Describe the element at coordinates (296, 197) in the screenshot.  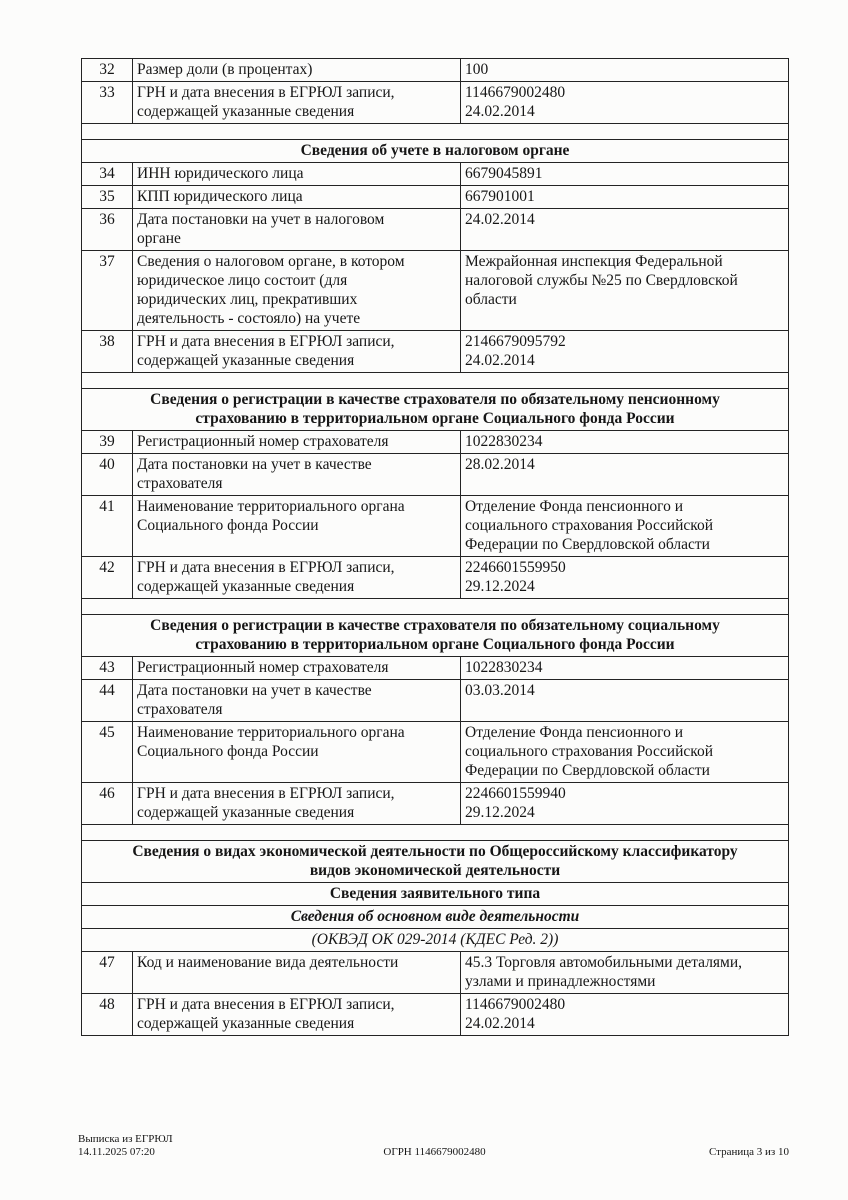
I see `row-label-cell: КПП юридического лица` at that location.